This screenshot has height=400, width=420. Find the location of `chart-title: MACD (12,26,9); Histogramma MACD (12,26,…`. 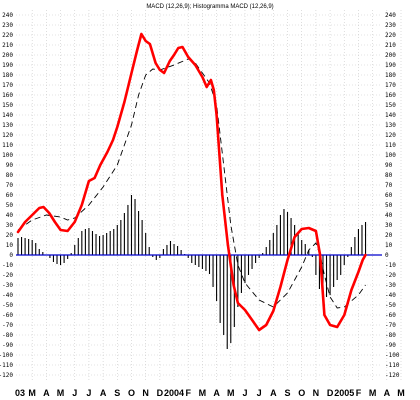

chart-title: MACD (12,26,9); Histogramma MACD (12,26,… is located at coordinates (209, 7).